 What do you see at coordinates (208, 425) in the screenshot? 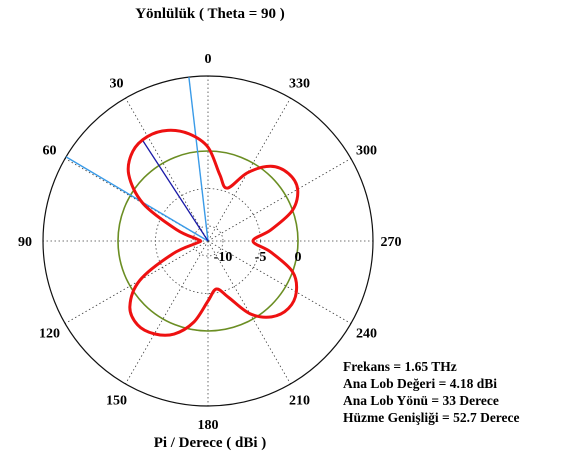
I see `angle-tick-label: 180` at bounding box center [208, 425].